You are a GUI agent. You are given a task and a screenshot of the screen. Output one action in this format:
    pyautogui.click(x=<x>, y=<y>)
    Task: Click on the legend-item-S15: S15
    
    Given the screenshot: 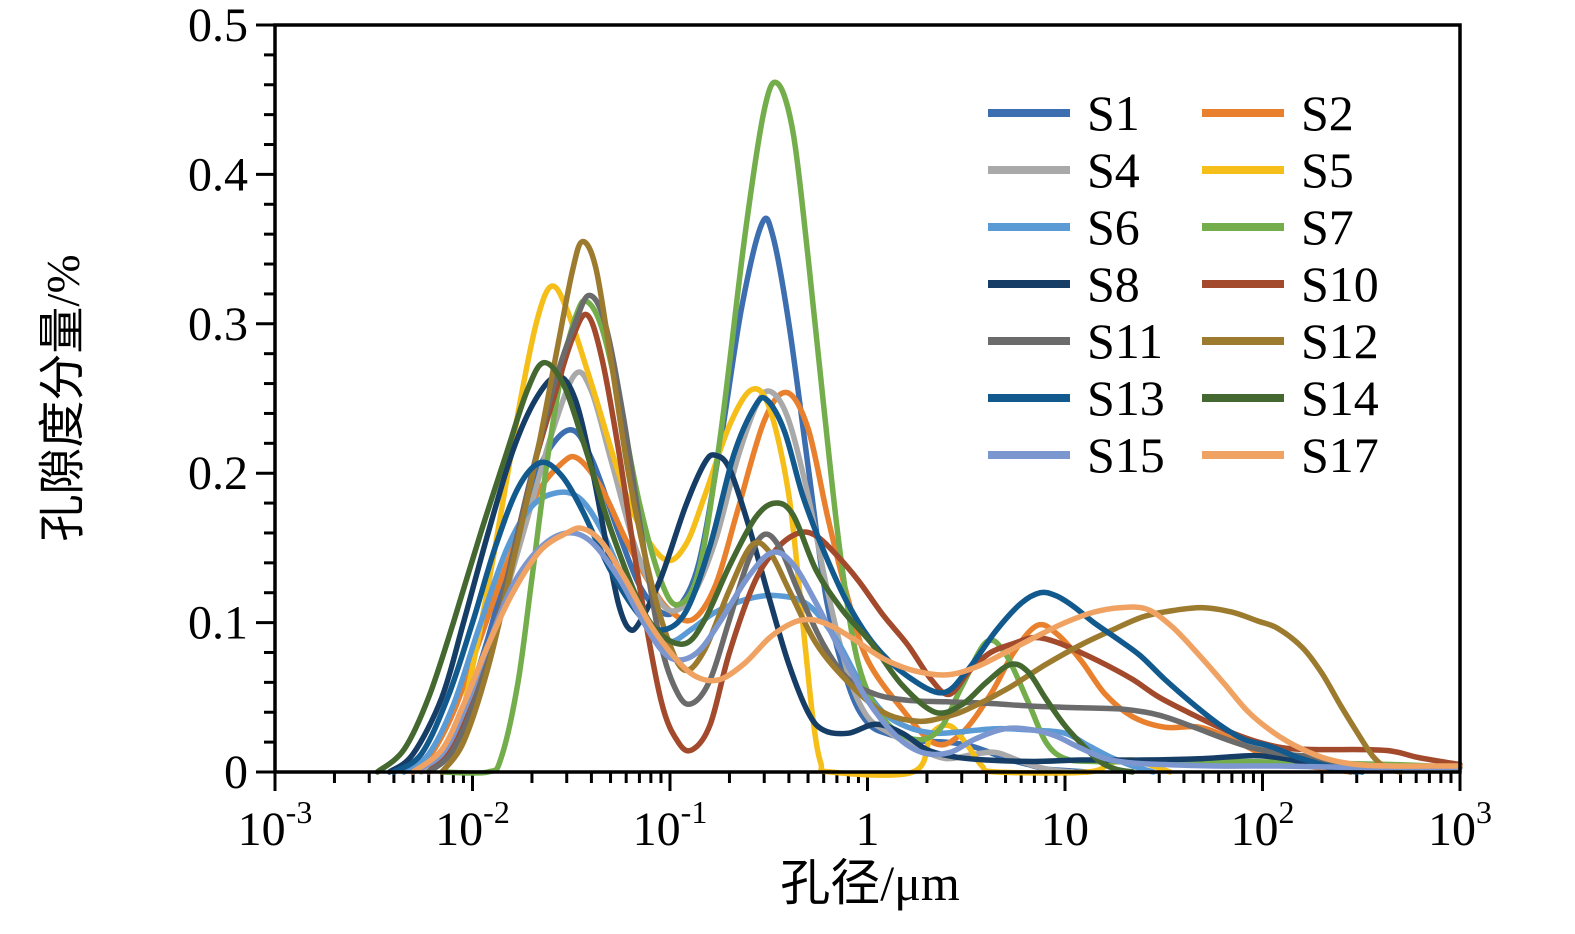 What is the action you would take?
    pyautogui.click(x=1095, y=454)
    